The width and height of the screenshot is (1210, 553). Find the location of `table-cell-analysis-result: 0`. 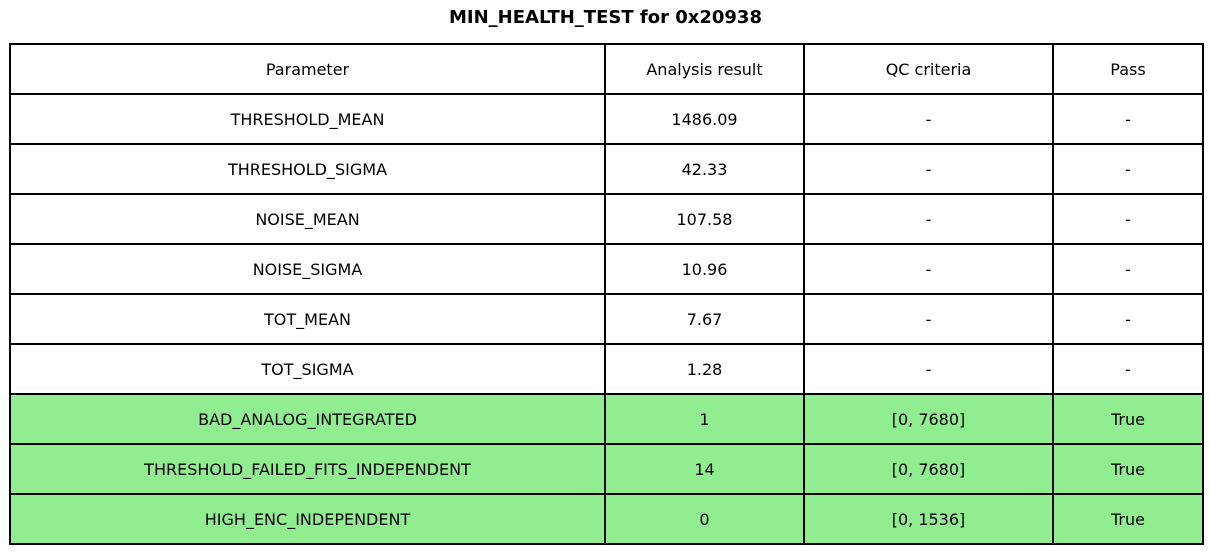

table-cell-analysis-result: 0 is located at coordinates (704, 519).